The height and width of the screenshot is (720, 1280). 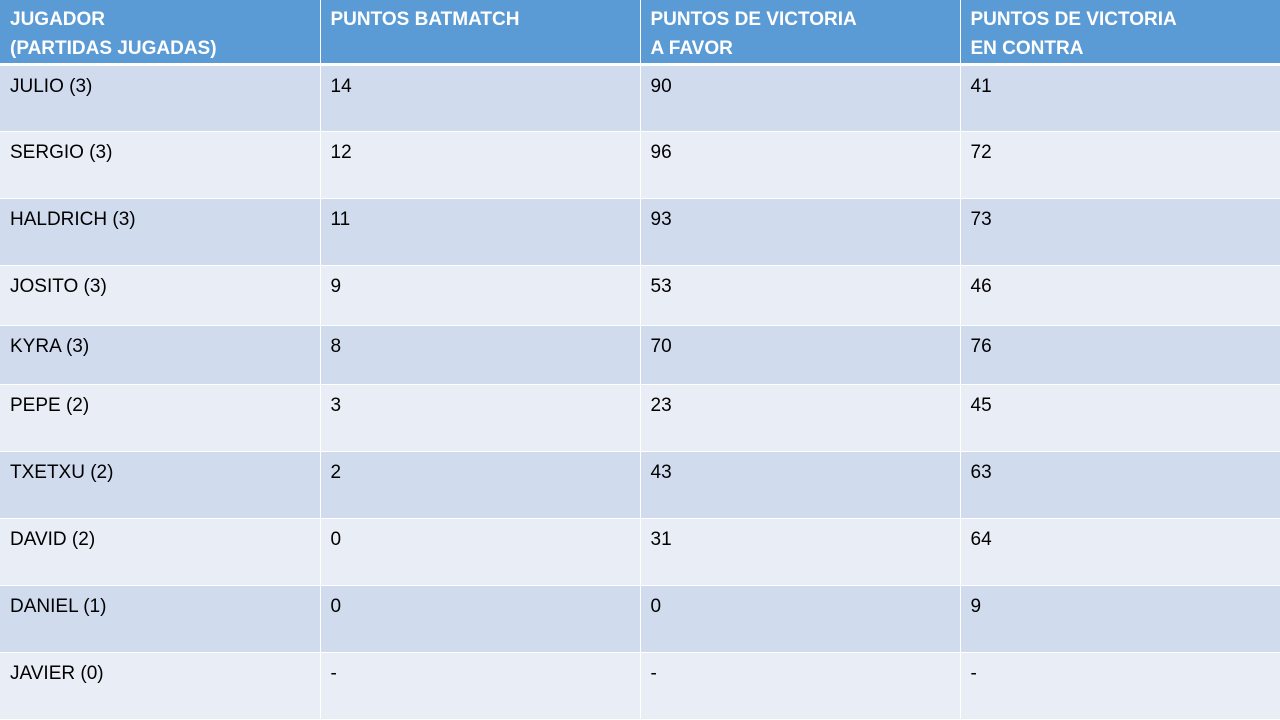 I want to click on cell-victory-points-against: 76, so click(x=1120, y=355).